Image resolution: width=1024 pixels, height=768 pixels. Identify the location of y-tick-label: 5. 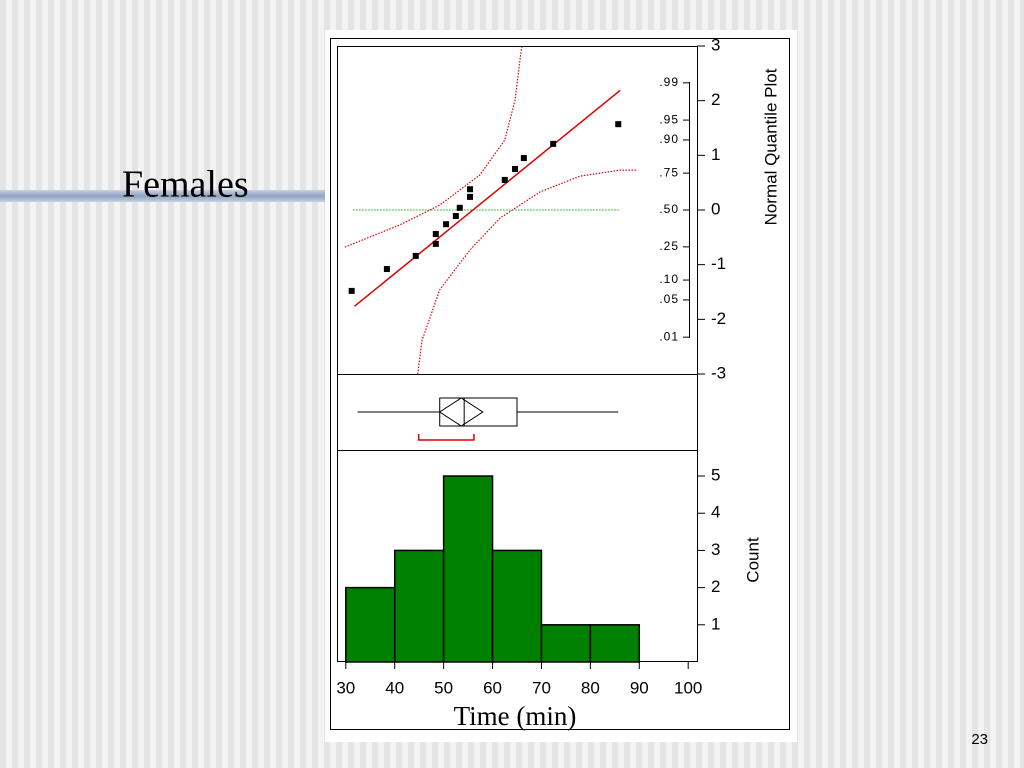
(715, 475).